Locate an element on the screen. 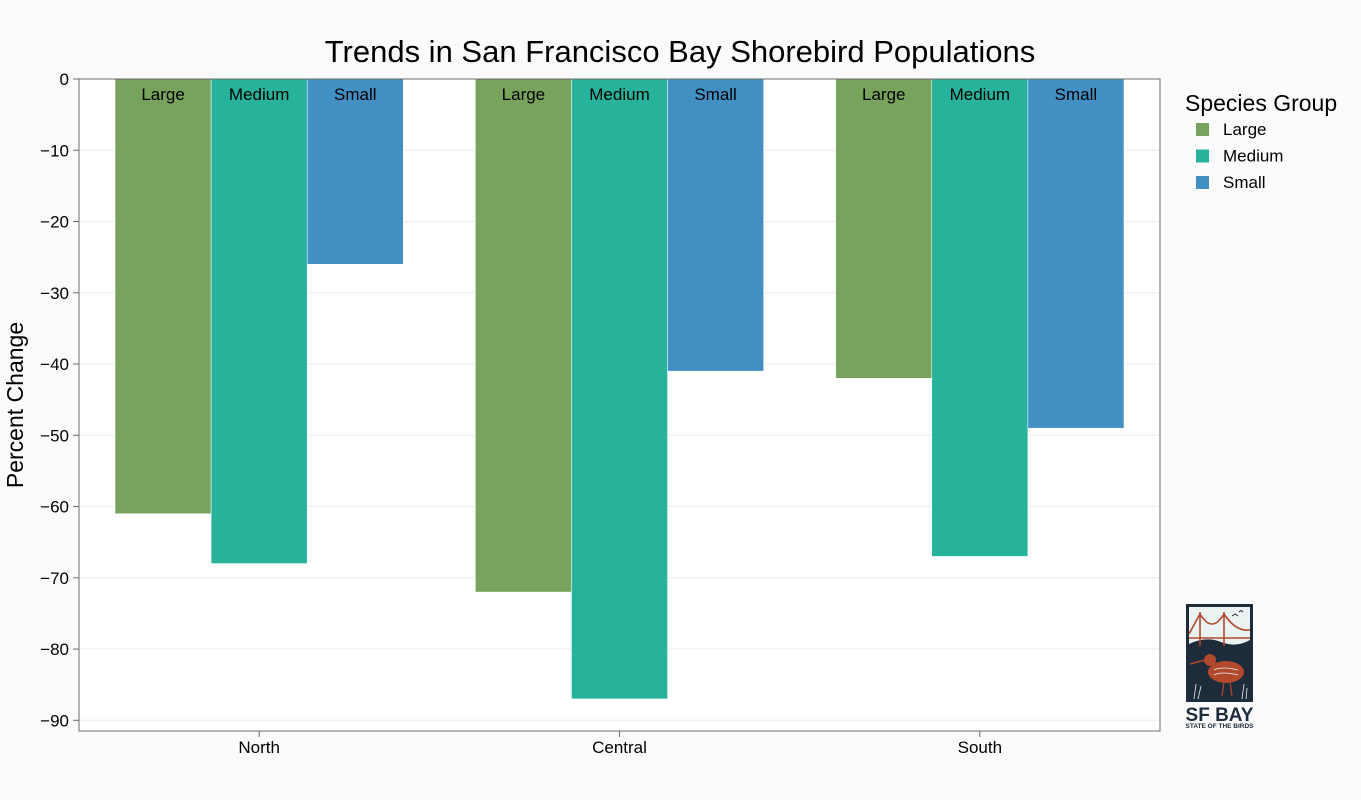 This screenshot has width=1361, height=800. legend-title: Species Group is located at coordinates (1261, 103).